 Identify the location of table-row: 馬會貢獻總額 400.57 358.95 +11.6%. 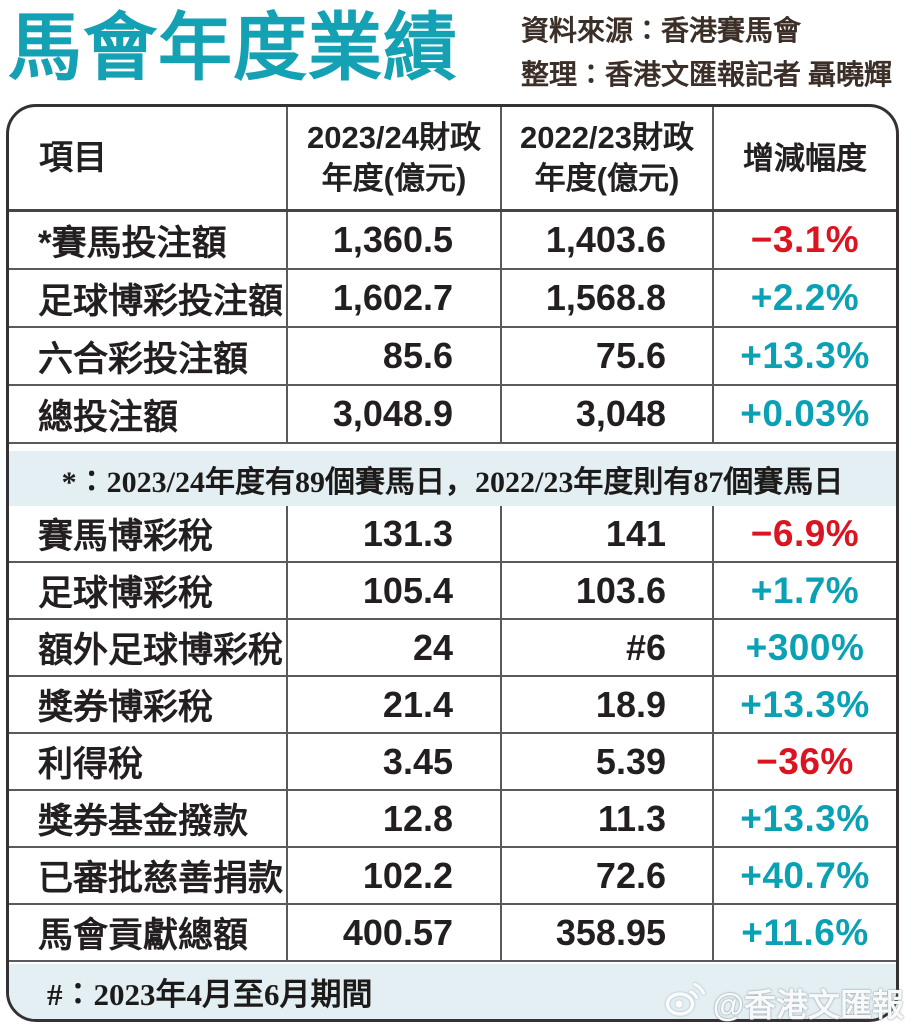
(452, 933).